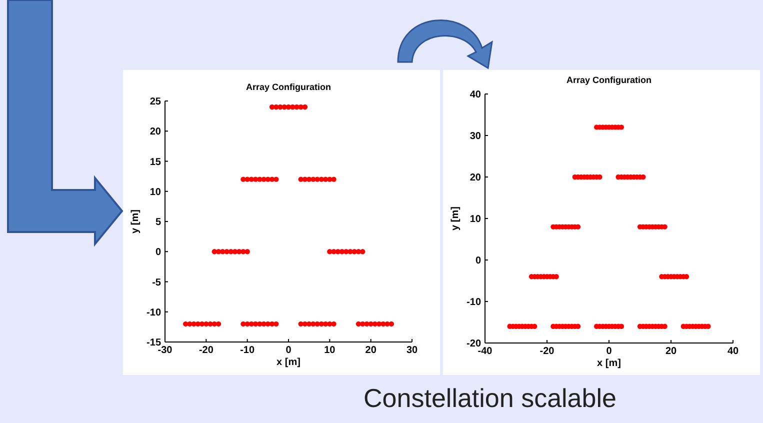 The height and width of the screenshot is (423, 763). Describe the element at coordinates (330, 350) in the screenshot. I see `x-tick-label: 10` at that location.